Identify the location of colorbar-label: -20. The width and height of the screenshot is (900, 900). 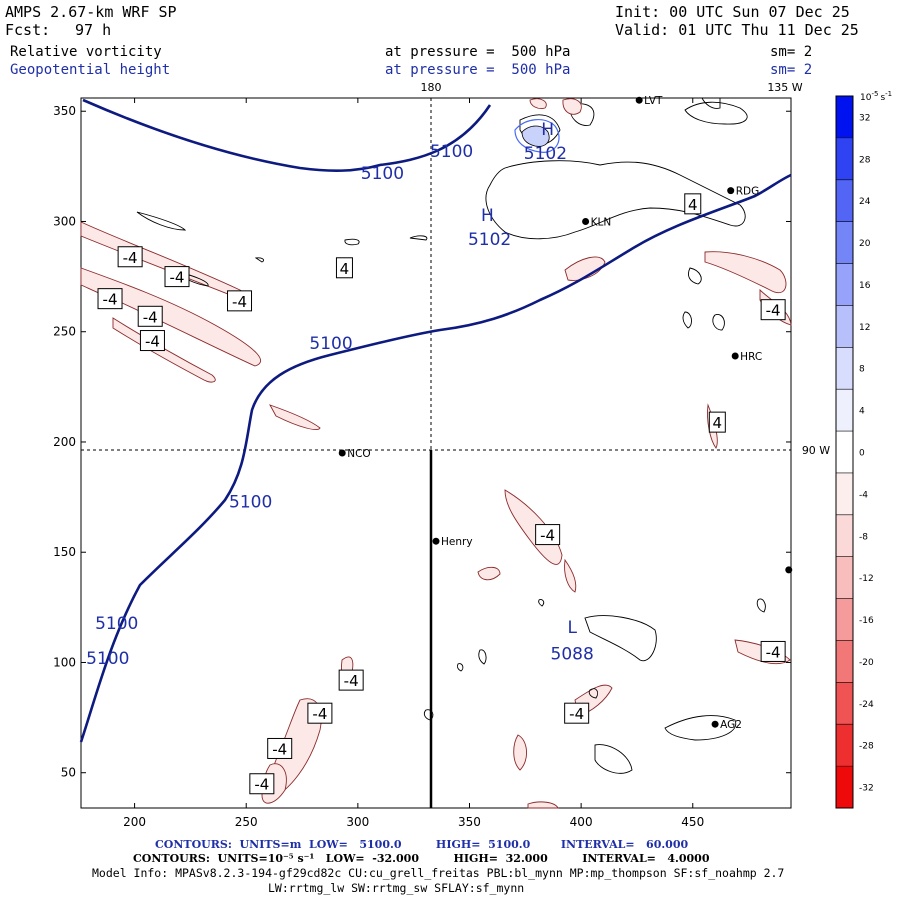
(866, 663).